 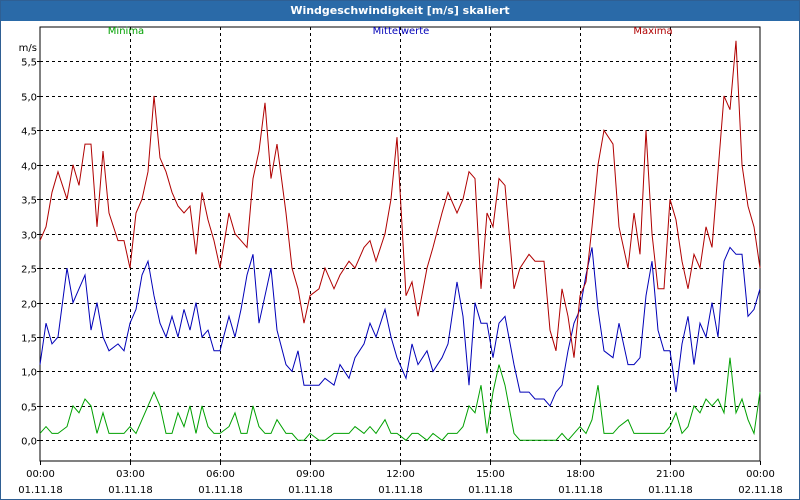 What do you see at coordinates (400, 474) in the screenshot?
I see `x-tick-time: 12:00` at bounding box center [400, 474].